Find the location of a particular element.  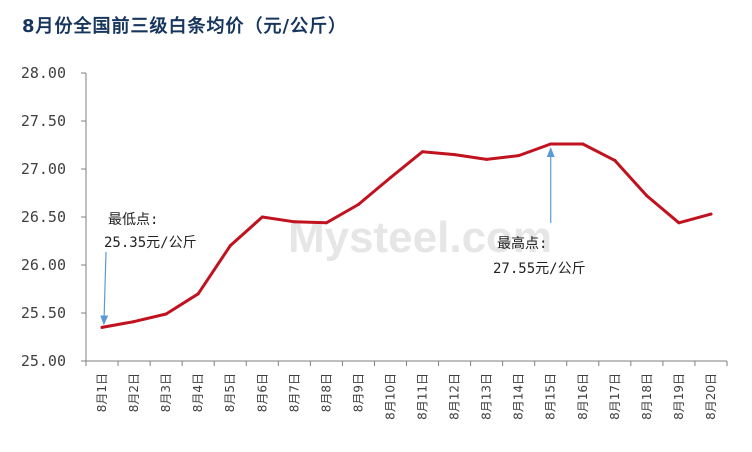

x-tick-label: 8月3日 is located at coordinates (166, 392).